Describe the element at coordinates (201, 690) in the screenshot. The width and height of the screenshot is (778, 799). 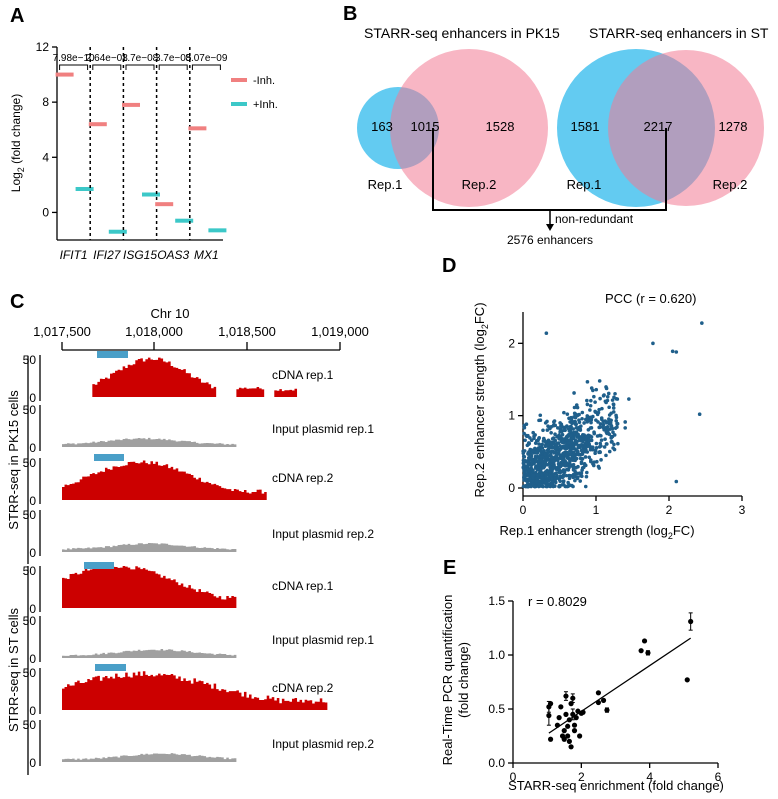
I see `coverage-area` at that location.